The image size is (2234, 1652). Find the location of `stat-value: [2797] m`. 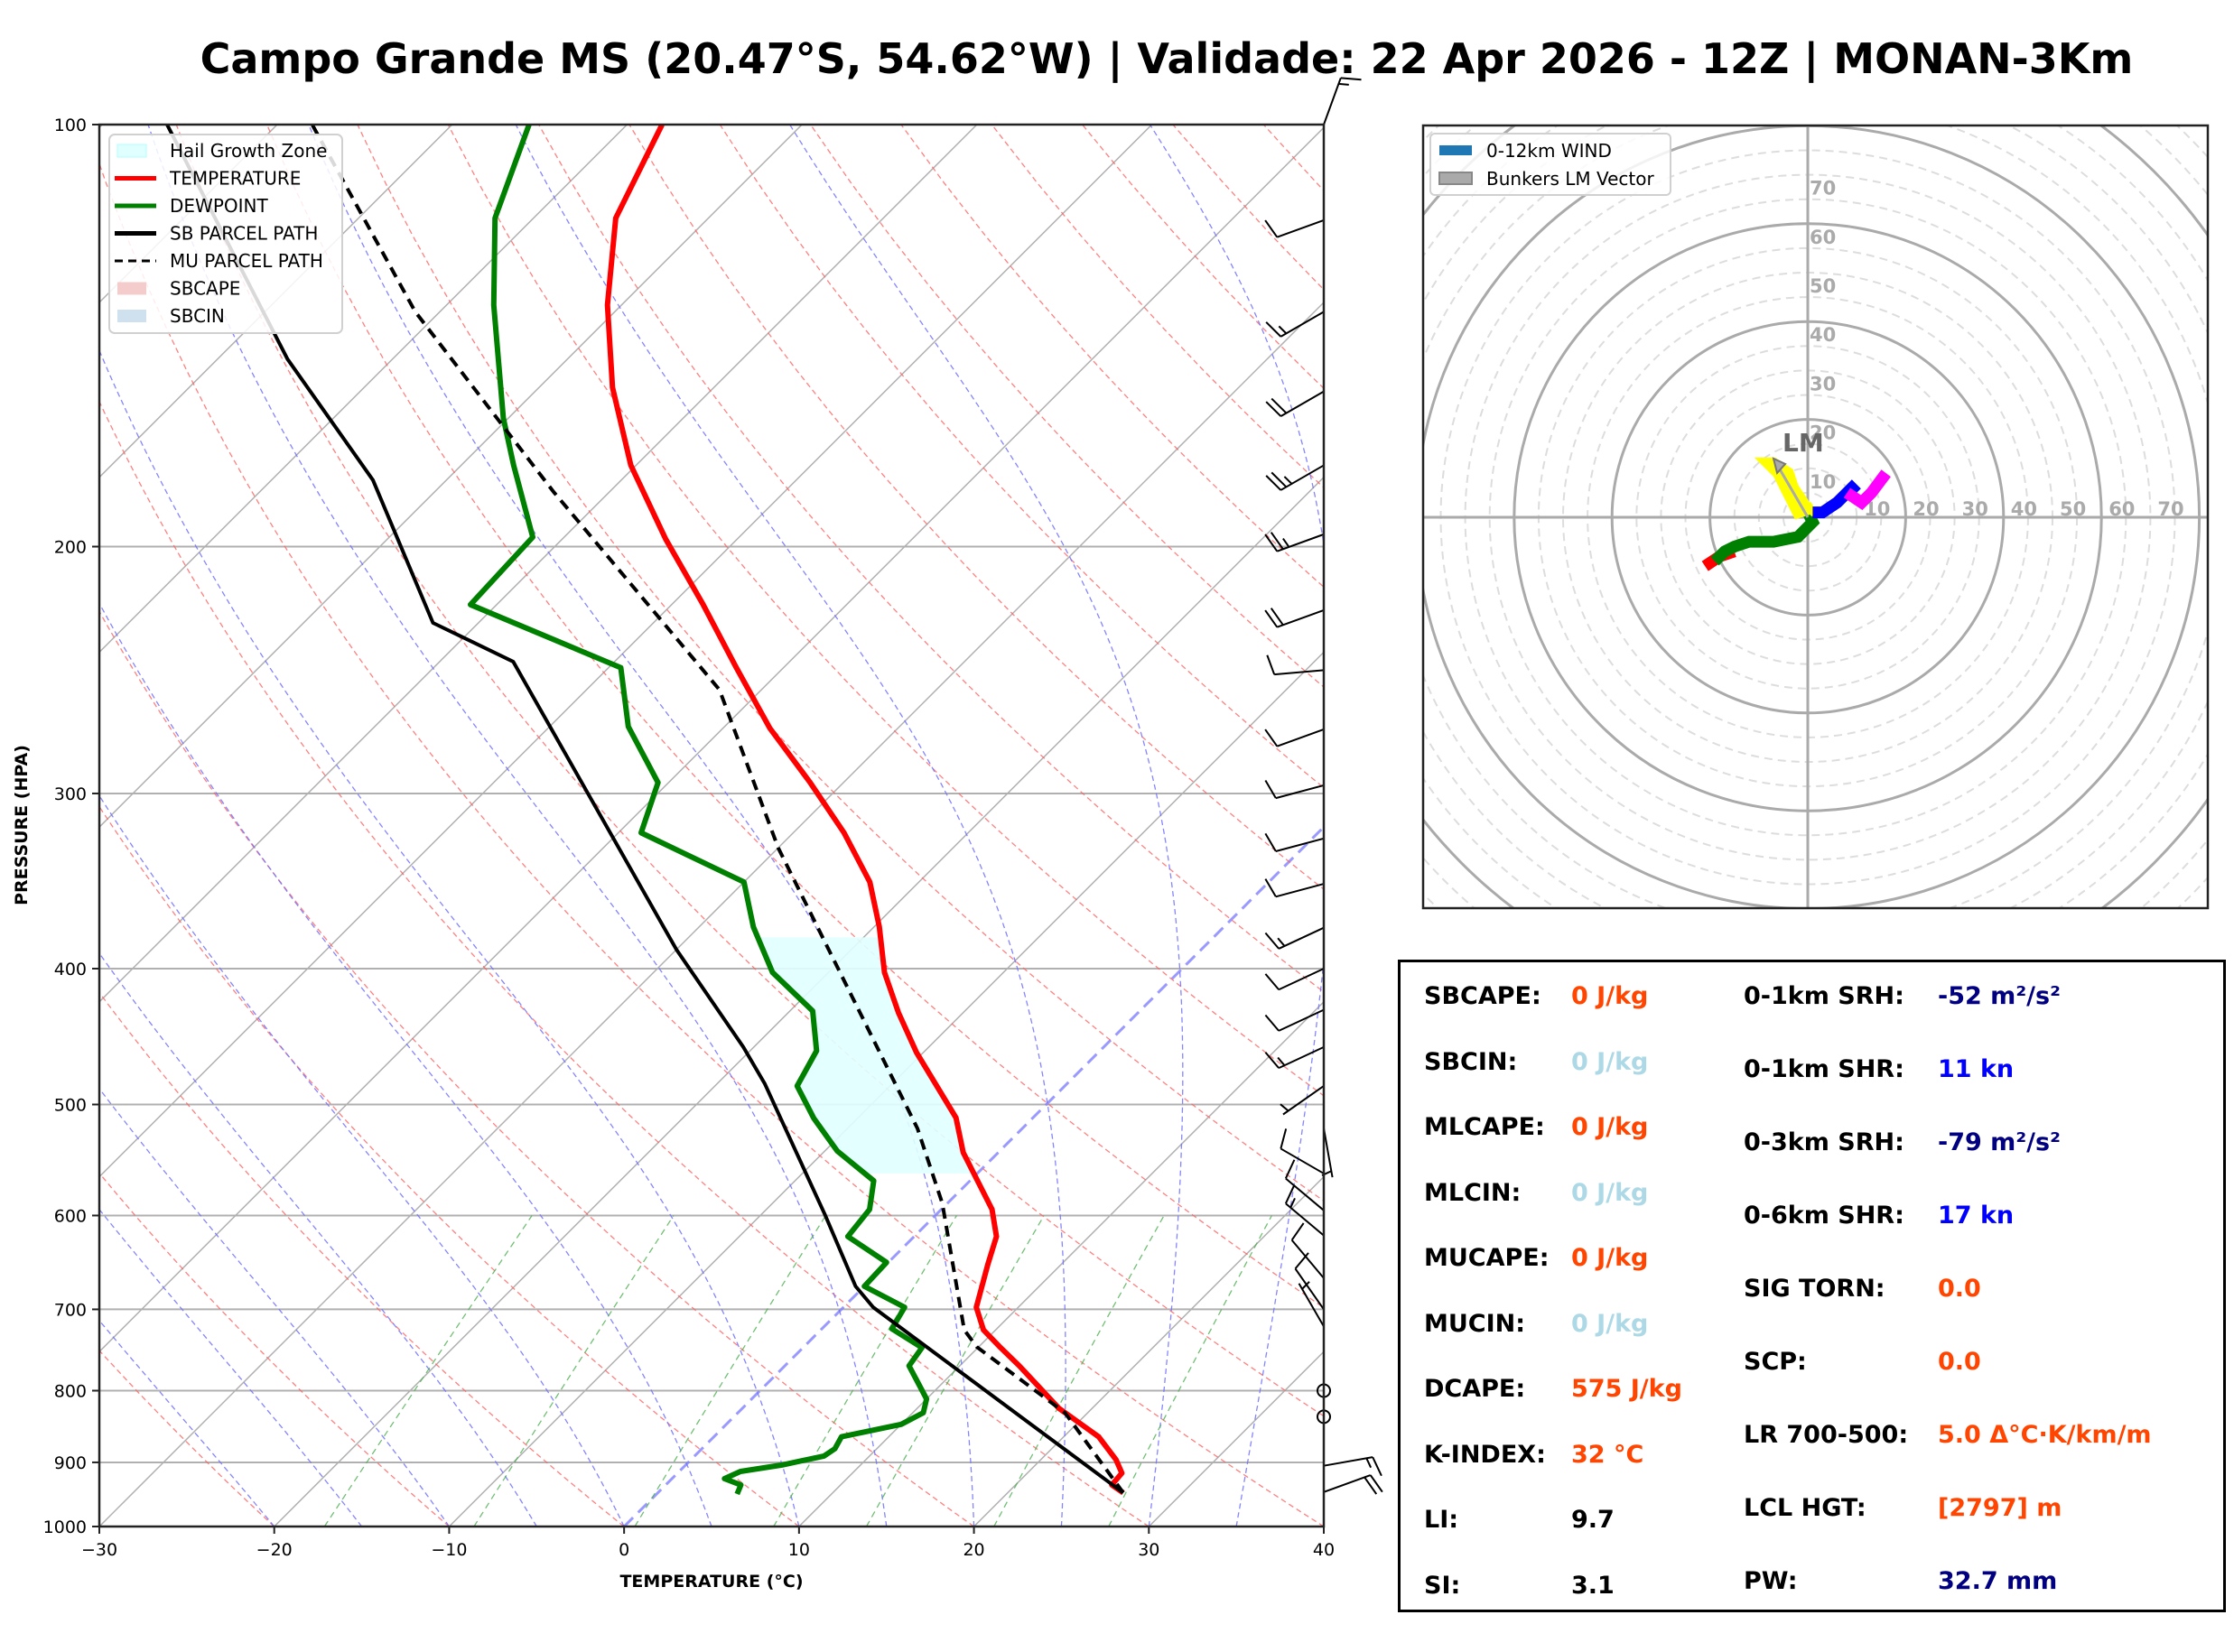

stat-value: [2797] m is located at coordinates (2000, 1508).